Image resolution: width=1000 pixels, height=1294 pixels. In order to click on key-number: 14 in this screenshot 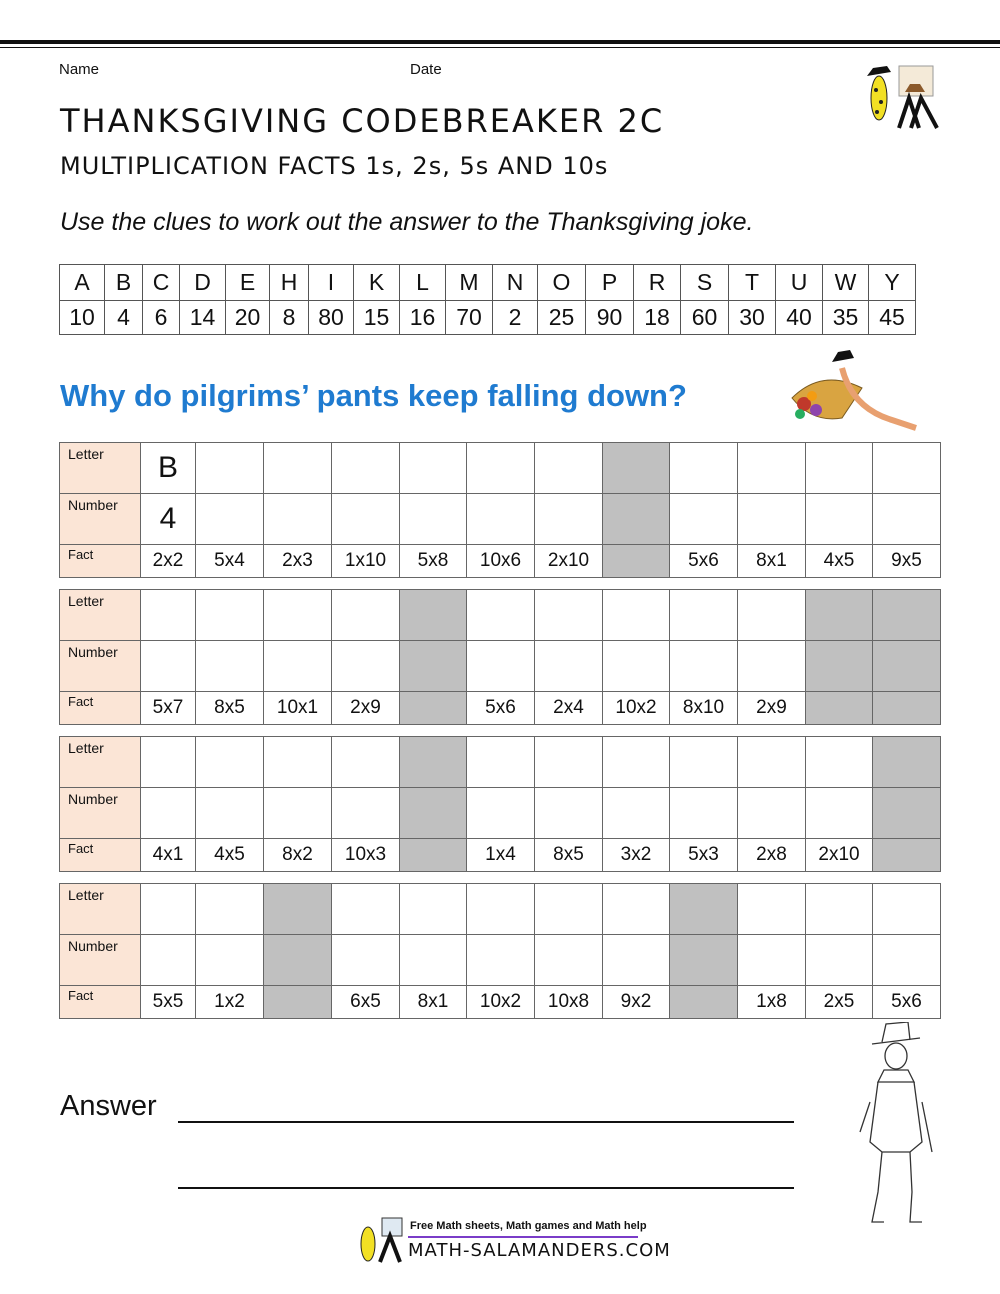, I will do `click(202, 317)`.